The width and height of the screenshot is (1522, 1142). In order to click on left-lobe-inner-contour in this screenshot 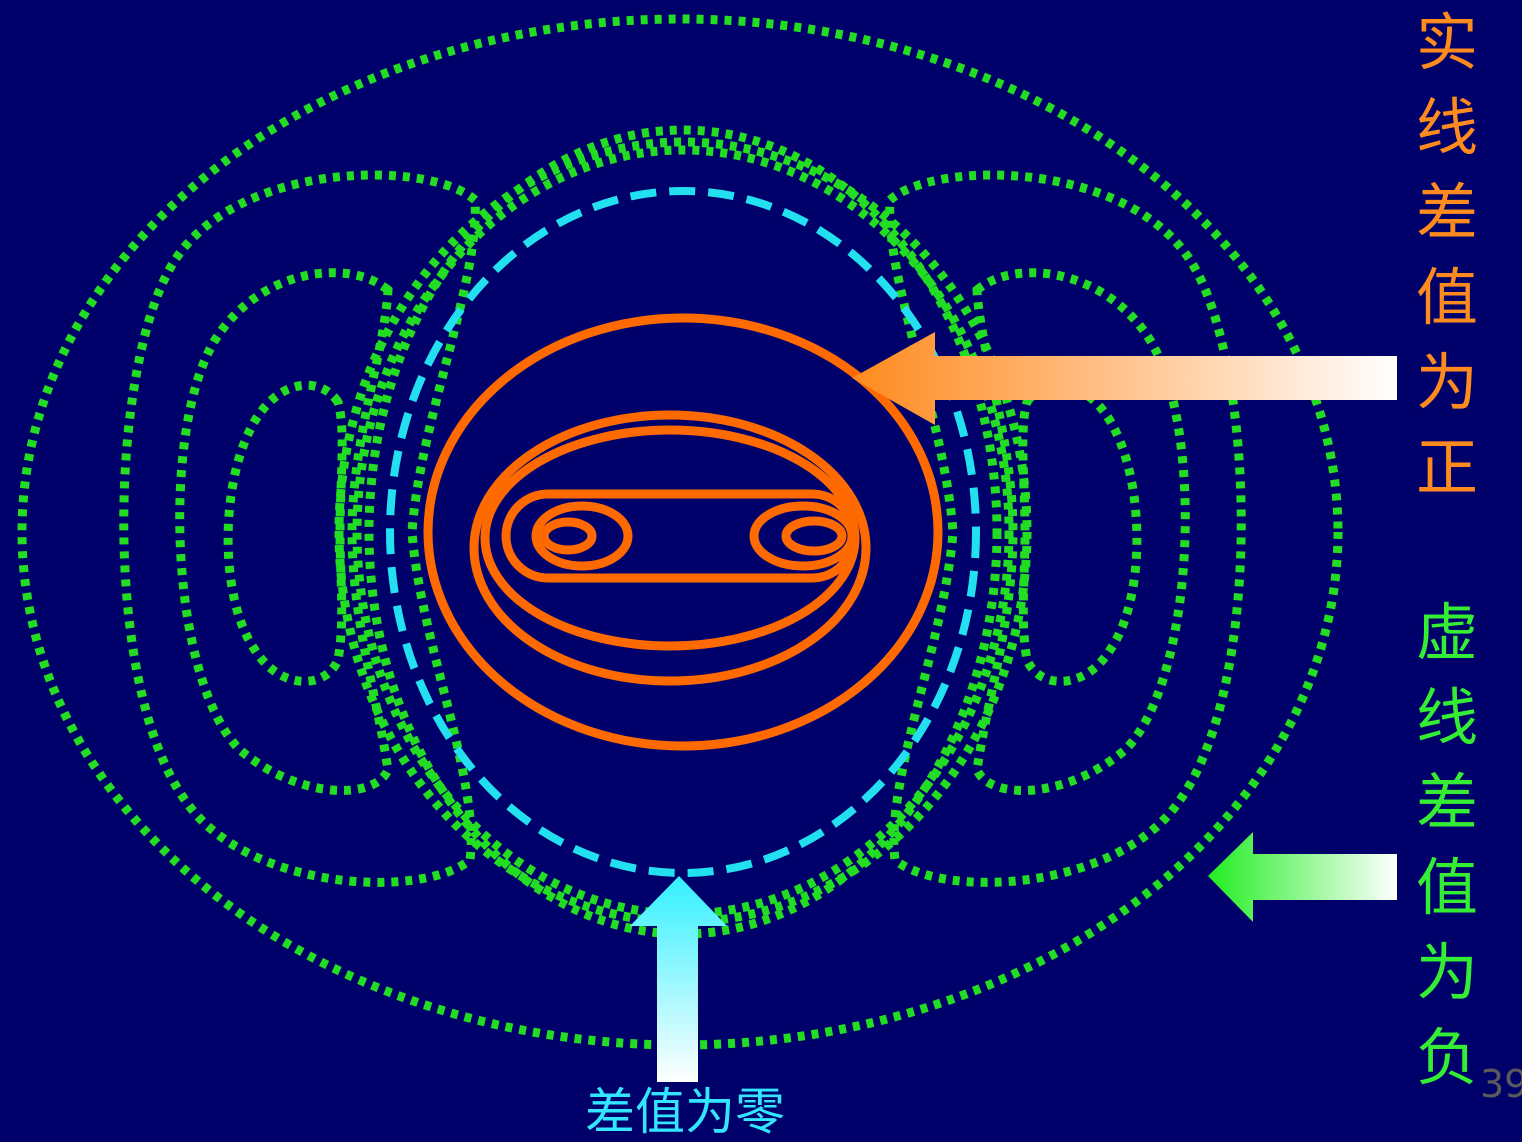, I will do `click(285, 533)`.